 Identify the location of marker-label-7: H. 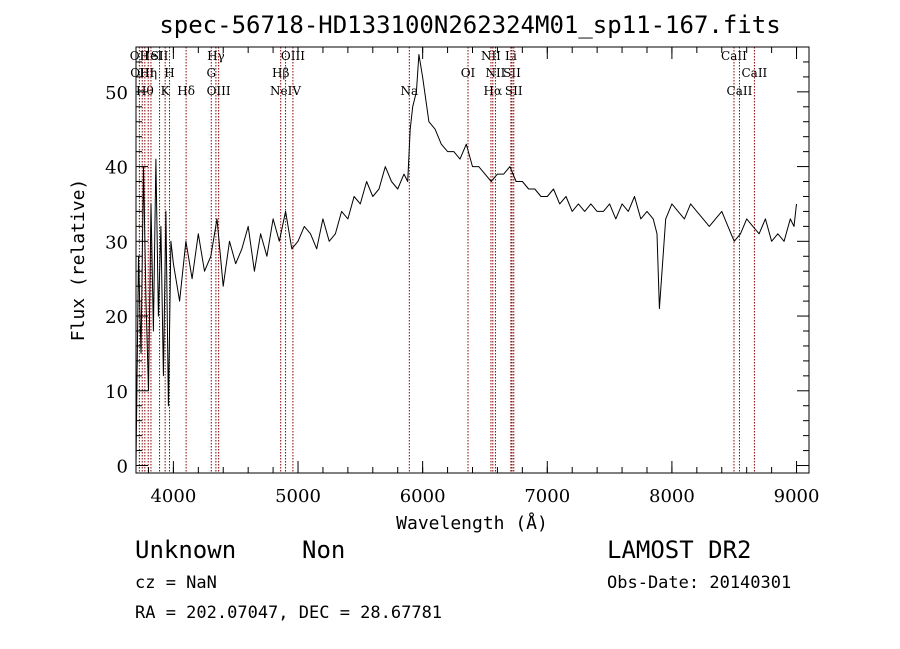
(169, 73).